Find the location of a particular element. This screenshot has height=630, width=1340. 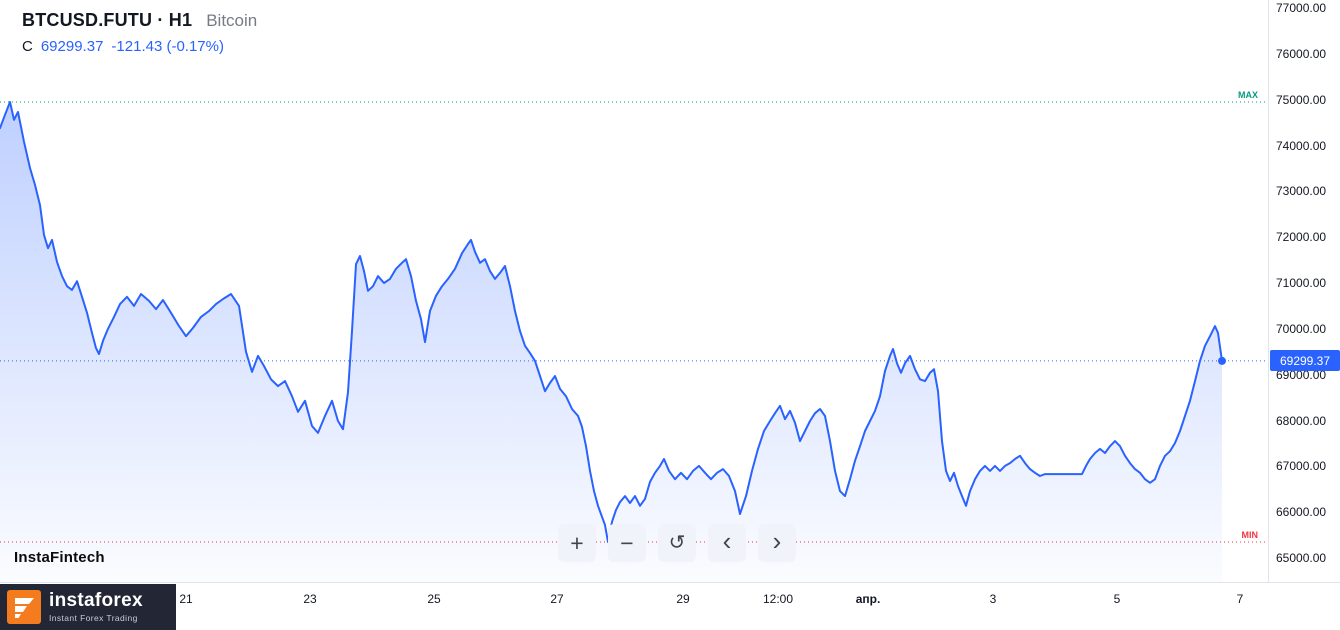

time-axis-label: 29 is located at coordinates (683, 599).